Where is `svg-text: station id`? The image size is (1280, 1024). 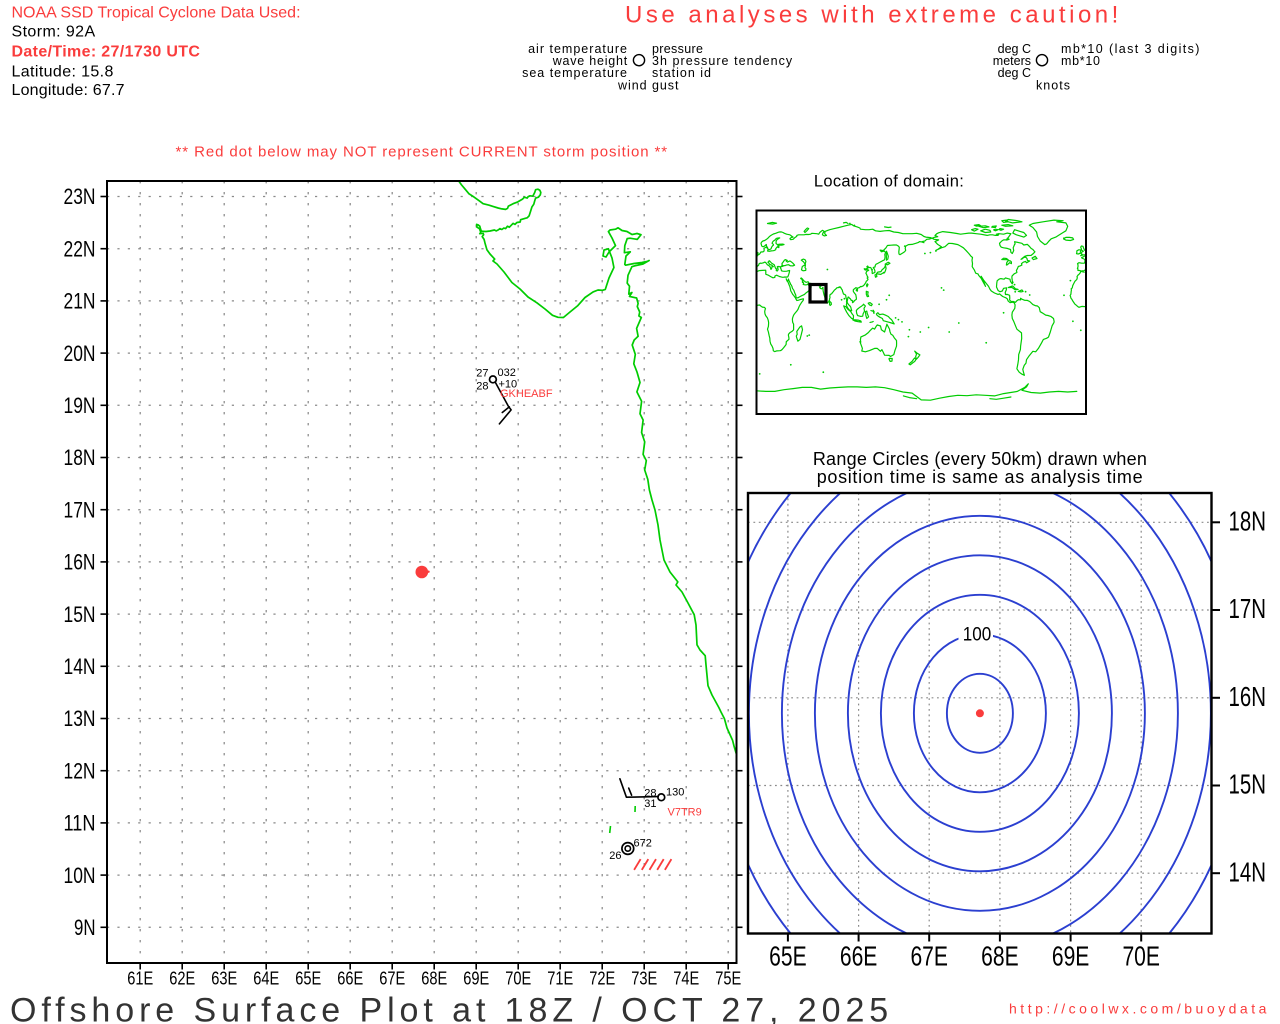 svg-text: station id is located at coordinates (682, 73).